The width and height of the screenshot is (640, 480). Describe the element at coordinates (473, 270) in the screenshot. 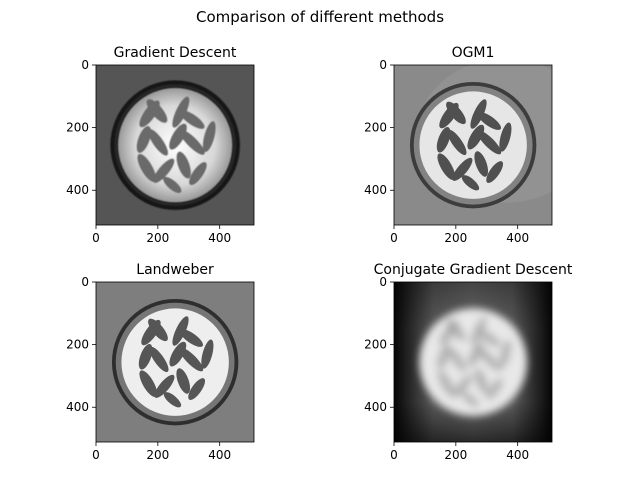

I see `subplot-title: Conjugate Gradient Descent` at that location.